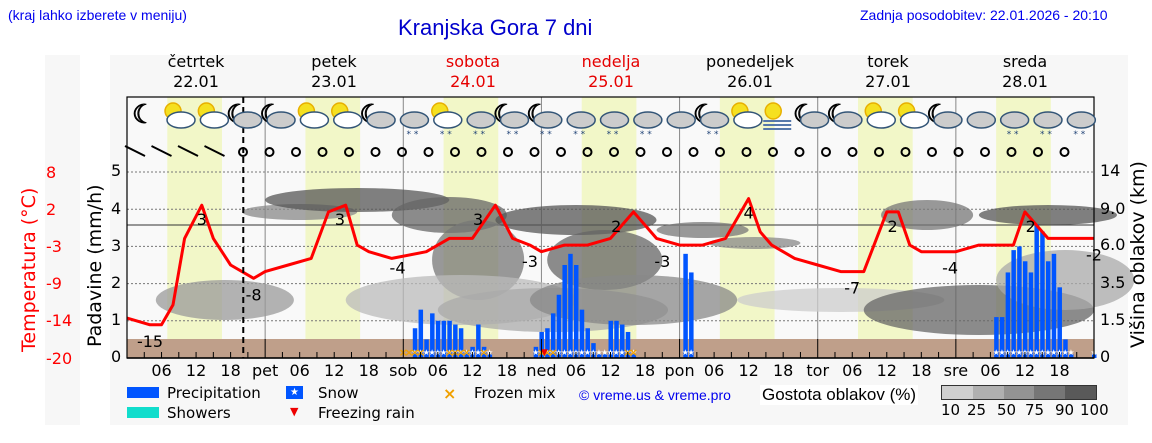 The image size is (1152, 443). Describe the element at coordinates (97, 15) in the screenshot. I see `location-hint: (kraj lahko izberete v meniju)` at that location.